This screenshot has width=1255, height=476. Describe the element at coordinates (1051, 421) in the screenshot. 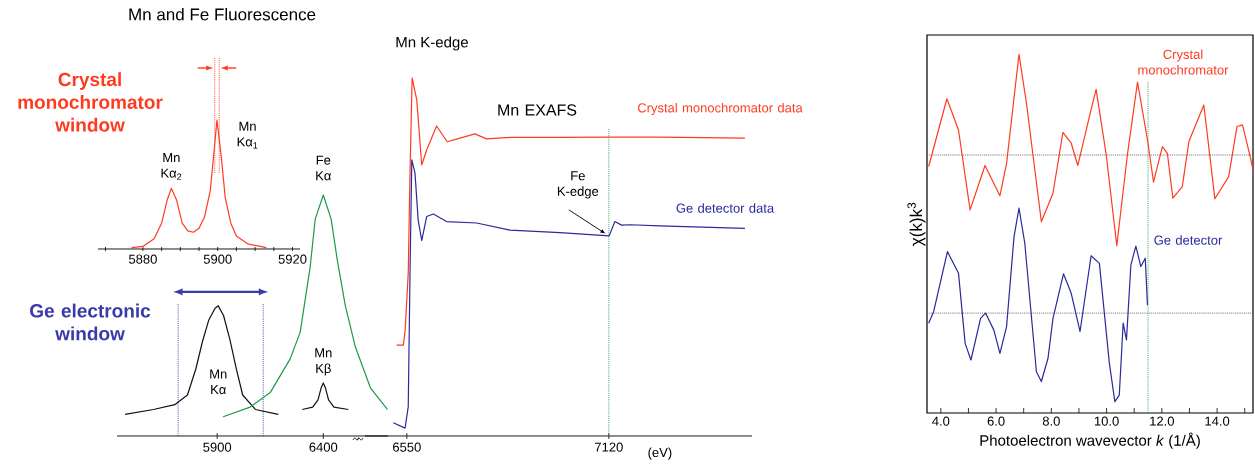

I see `x-tick-label: 8.0` at that location.